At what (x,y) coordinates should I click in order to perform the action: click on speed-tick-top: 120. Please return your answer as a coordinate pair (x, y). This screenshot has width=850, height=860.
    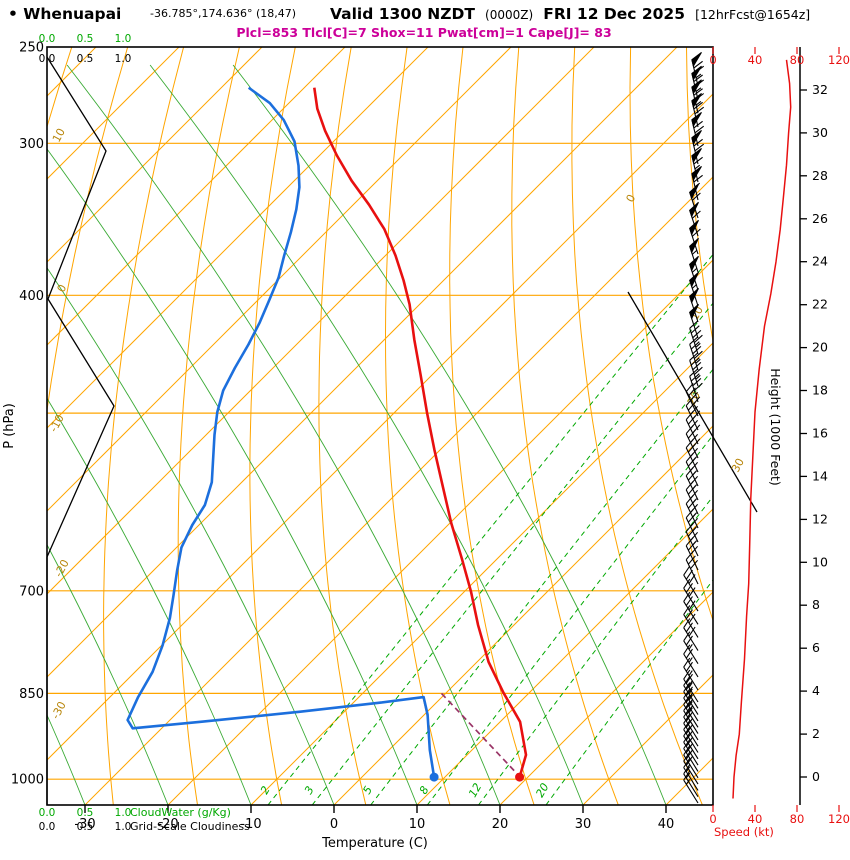
    Looking at the image, I should click on (839, 60).